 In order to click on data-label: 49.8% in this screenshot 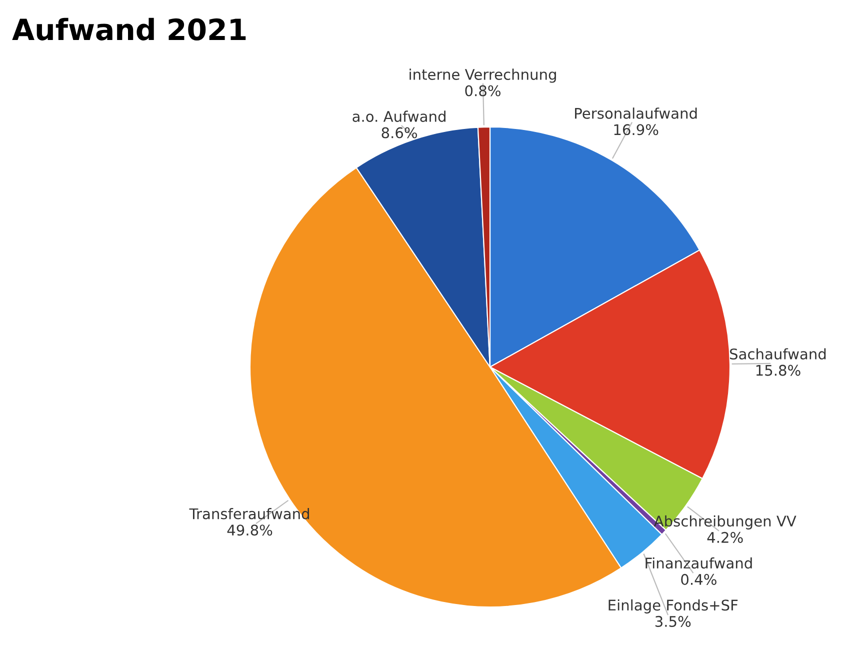, I will do `click(249, 530)`.